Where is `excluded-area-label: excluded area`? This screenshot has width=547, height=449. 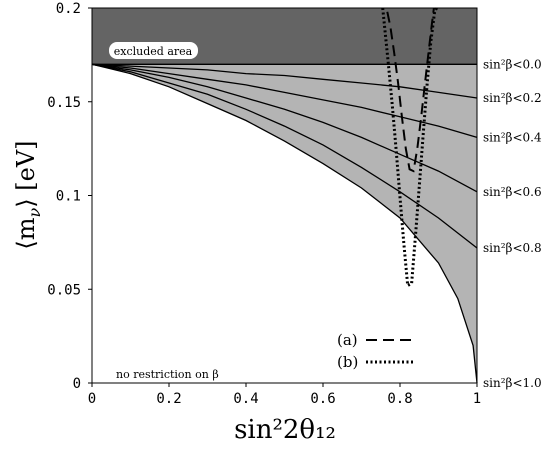
excluded-area-label: excluded area is located at coordinates (153, 51).